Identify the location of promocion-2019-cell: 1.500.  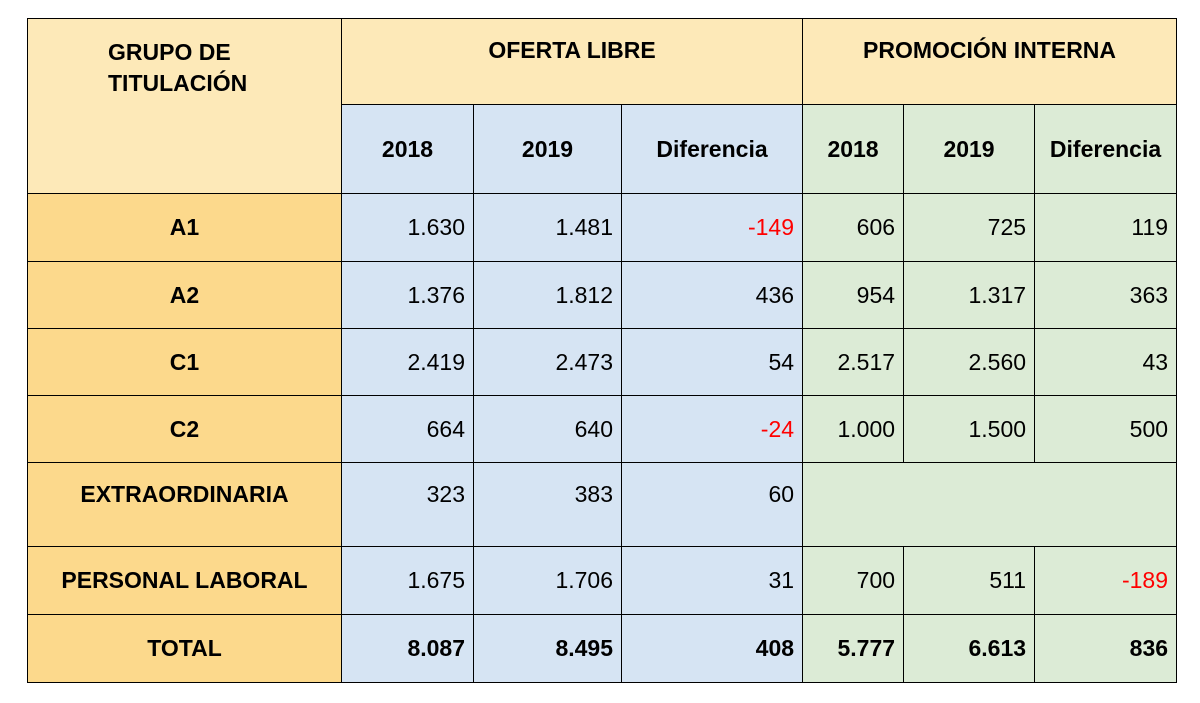
(969, 429).